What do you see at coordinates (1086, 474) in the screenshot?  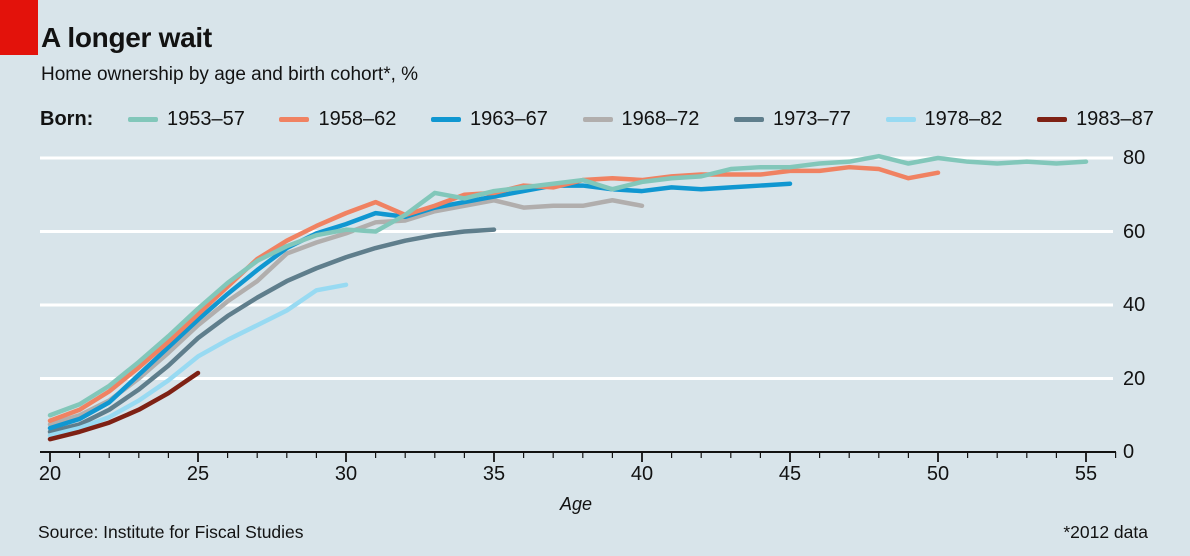 I see `x-tick-label: 55` at bounding box center [1086, 474].